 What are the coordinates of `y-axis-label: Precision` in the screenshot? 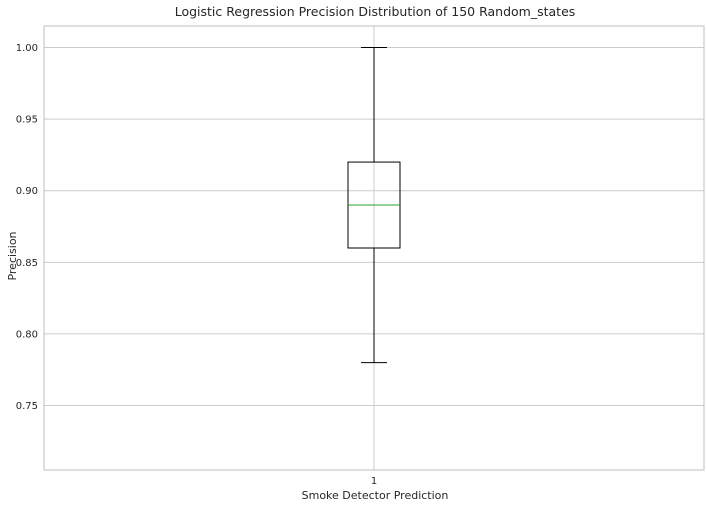 It's located at (12, 255).